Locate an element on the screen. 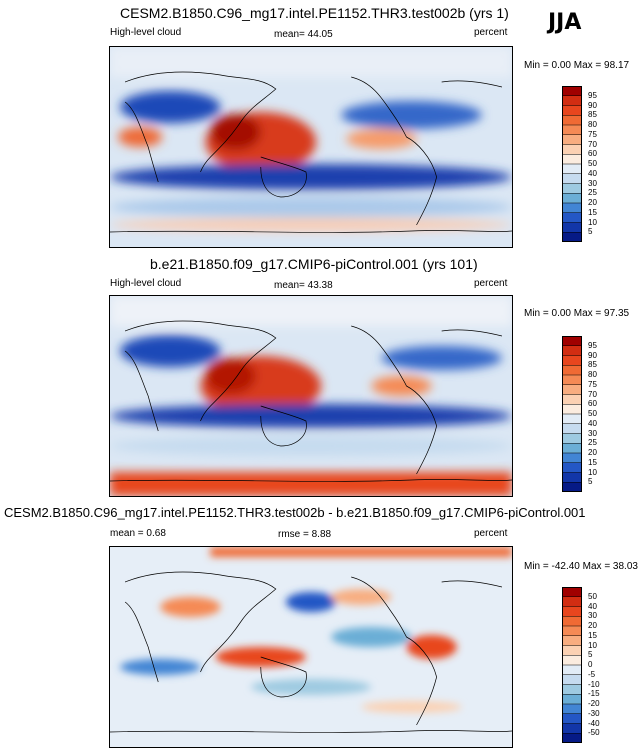 This screenshot has width=644, height=754. panel2-southern-ocean-red is located at coordinates (311, 484).